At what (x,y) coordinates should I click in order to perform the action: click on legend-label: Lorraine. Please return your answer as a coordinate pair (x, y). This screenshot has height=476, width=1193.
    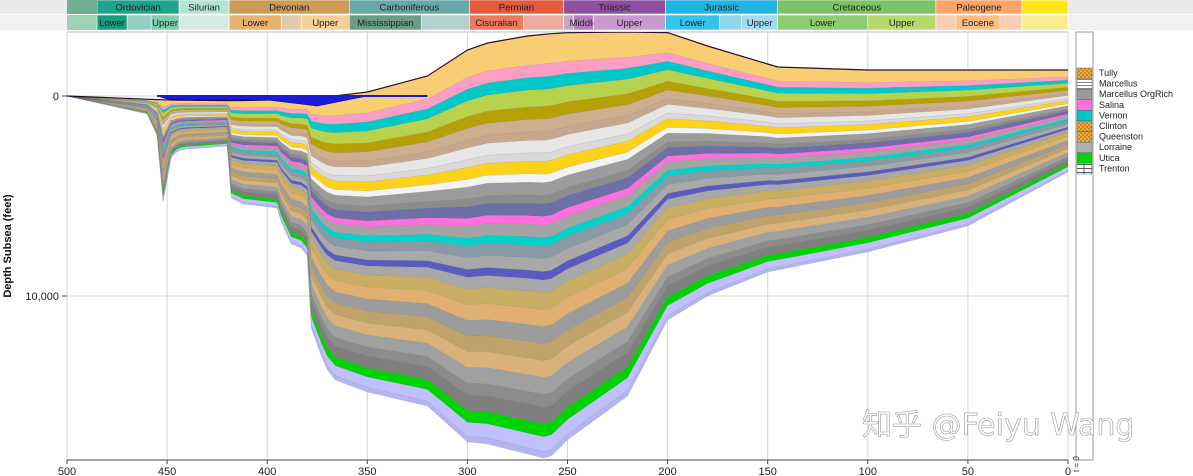
    Looking at the image, I should click on (1115, 147).